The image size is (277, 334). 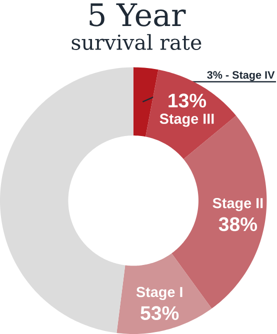 I want to click on chart-subtitle: survival rate, so click(x=137, y=42).